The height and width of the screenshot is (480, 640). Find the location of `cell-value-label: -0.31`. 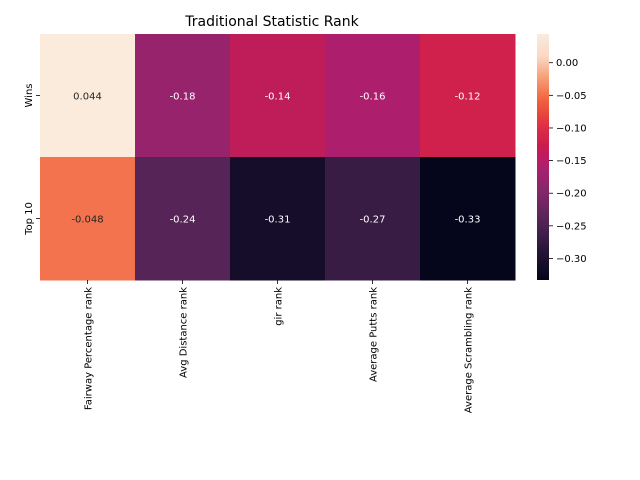

cell-value-label: -0.31 is located at coordinates (278, 220).